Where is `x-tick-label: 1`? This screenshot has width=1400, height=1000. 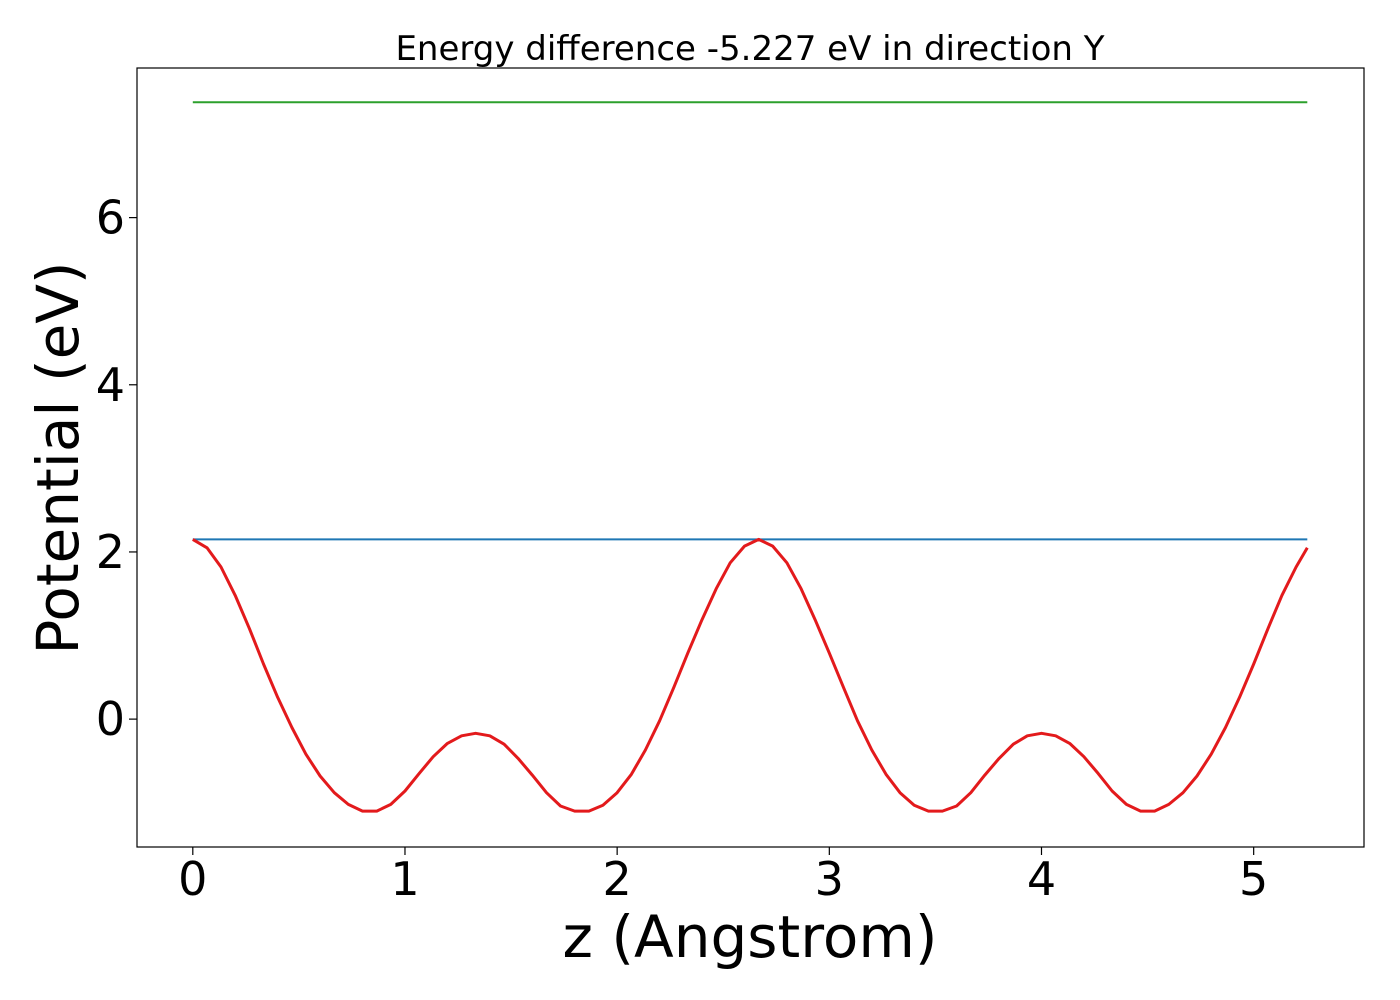 x-tick-label: 1 is located at coordinates (404, 879).